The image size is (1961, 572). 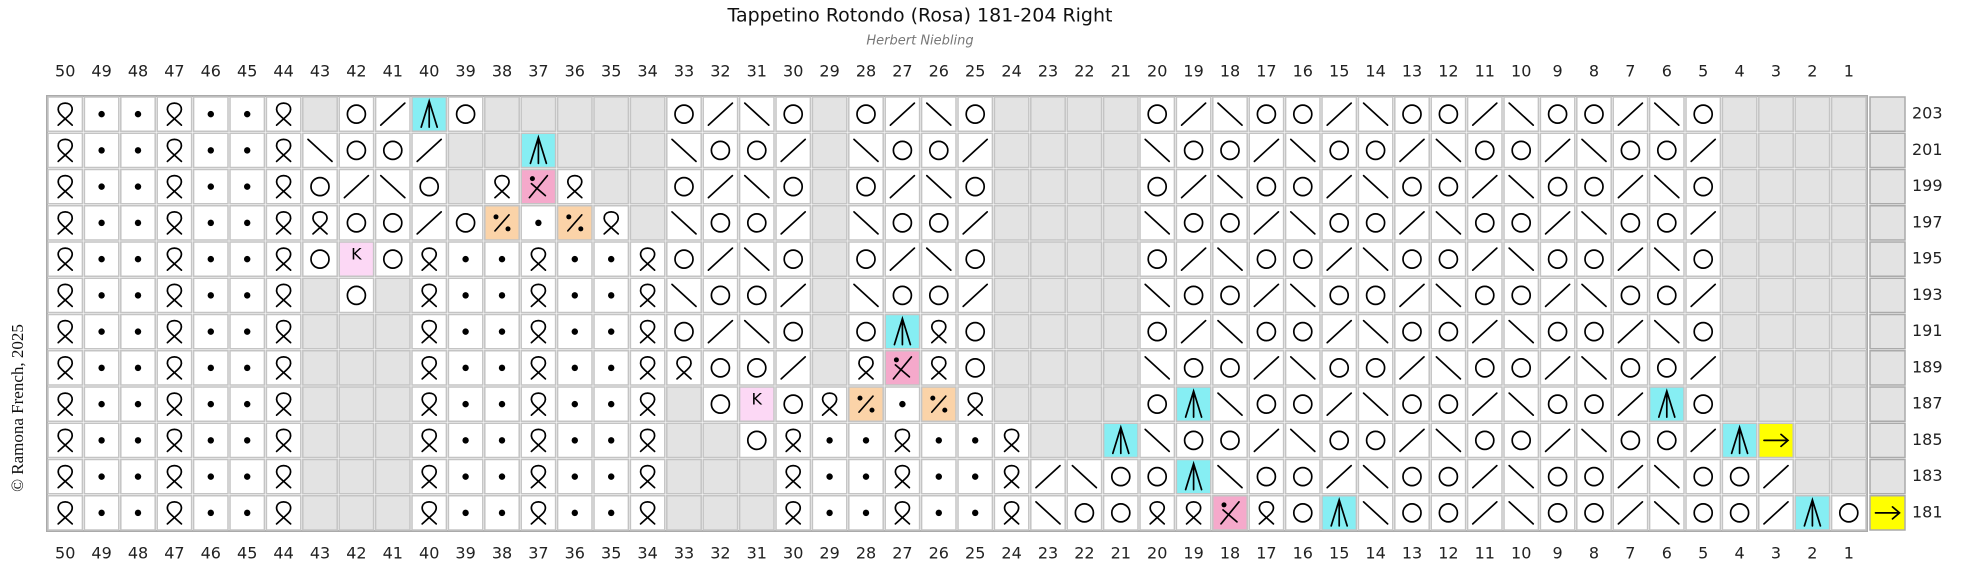 I want to click on column-label-top: 1, so click(x=1849, y=71).